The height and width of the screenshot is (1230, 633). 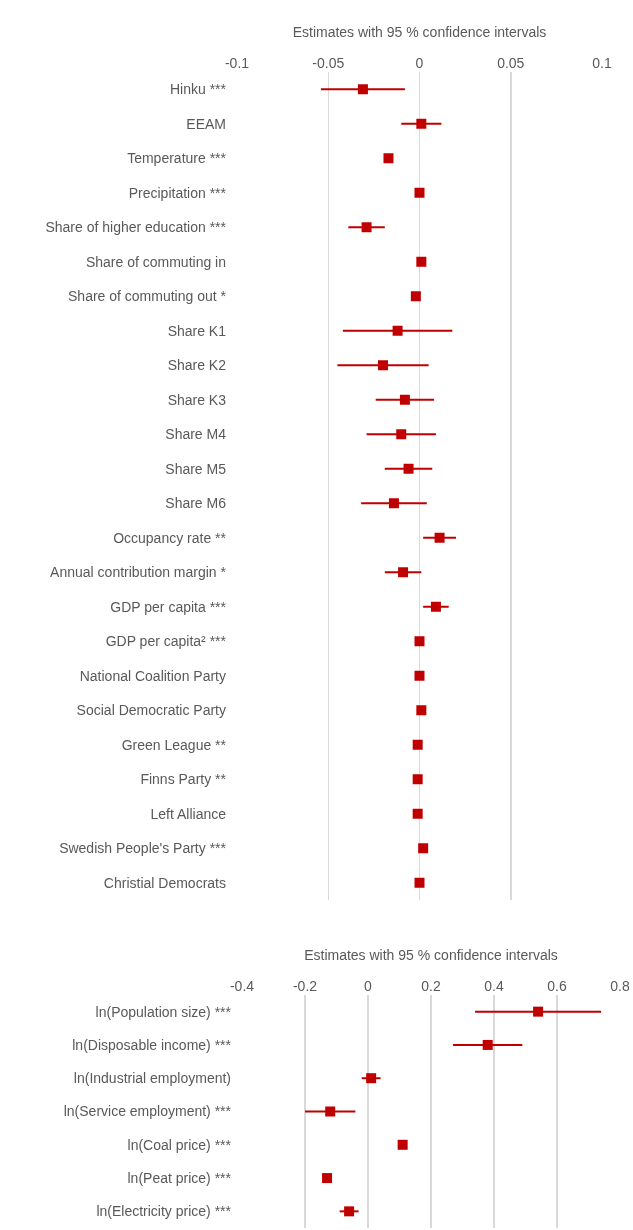 What do you see at coordinates (620, 986) in the screenshot?
I see `x-tick-label: 0.8` at bounding box center [620, 986].